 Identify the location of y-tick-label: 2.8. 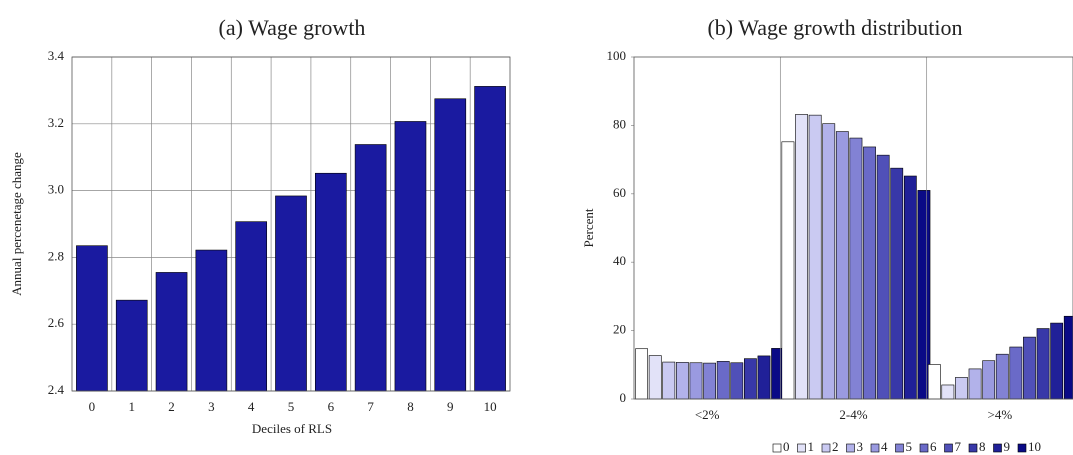
(56, 255).